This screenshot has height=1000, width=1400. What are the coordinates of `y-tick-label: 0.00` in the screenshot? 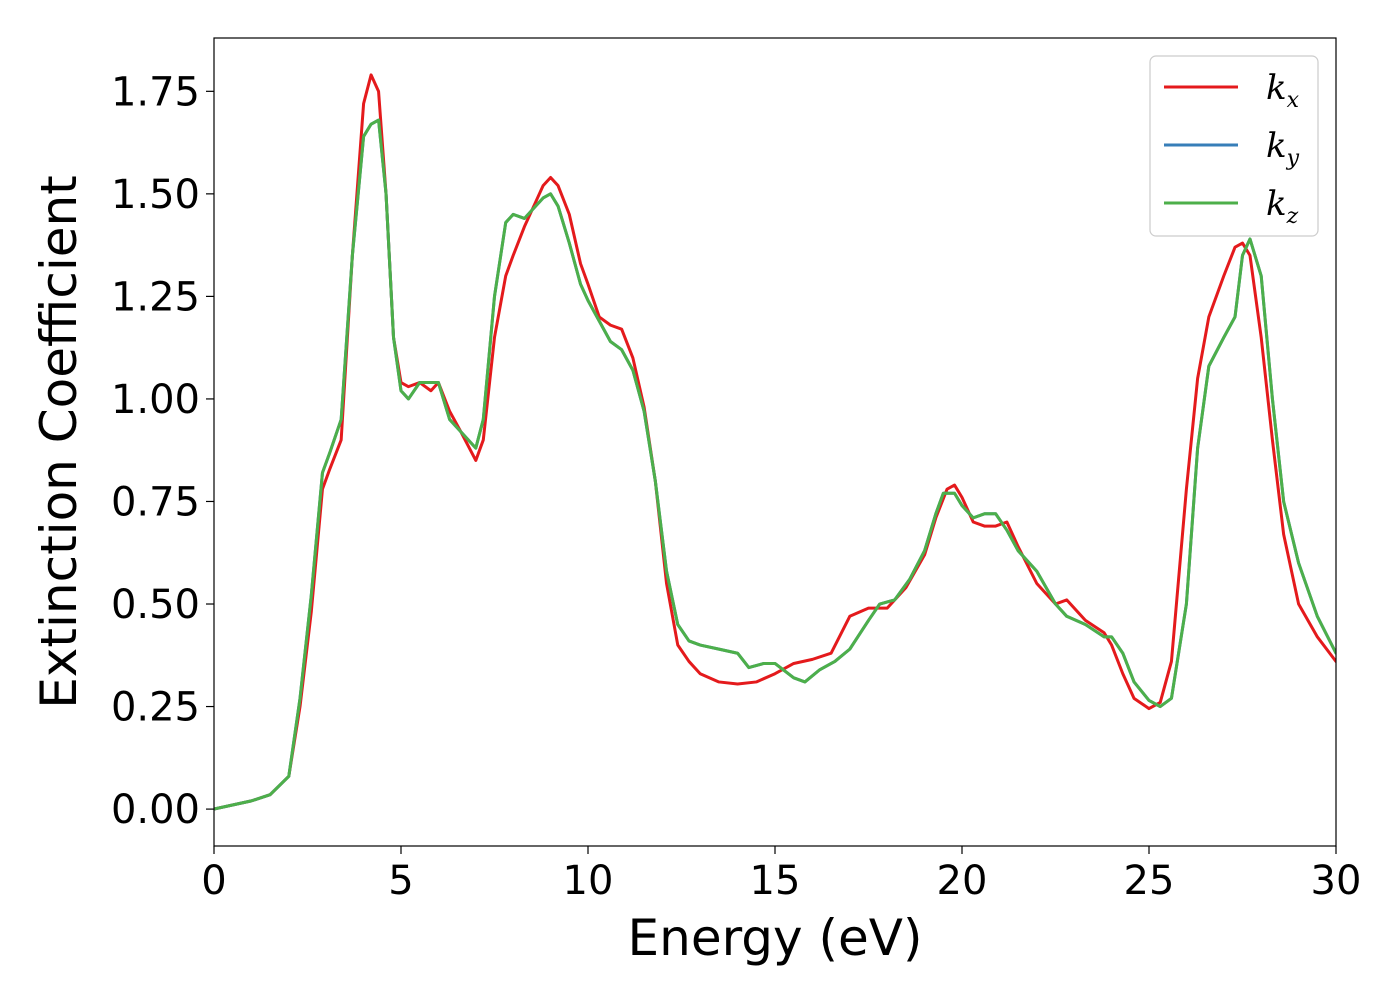 It's located at (155, 810).